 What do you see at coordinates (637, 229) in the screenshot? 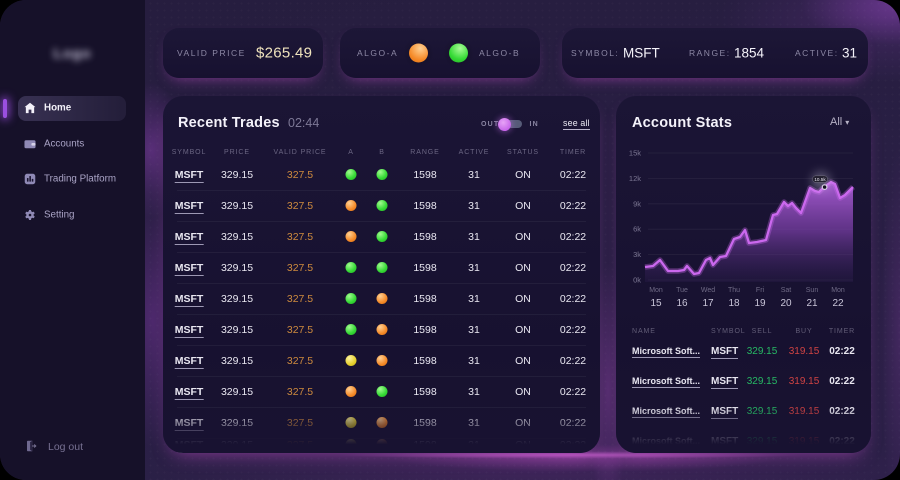
I see `svg-text: 6k` at bounding box center [637, 229].